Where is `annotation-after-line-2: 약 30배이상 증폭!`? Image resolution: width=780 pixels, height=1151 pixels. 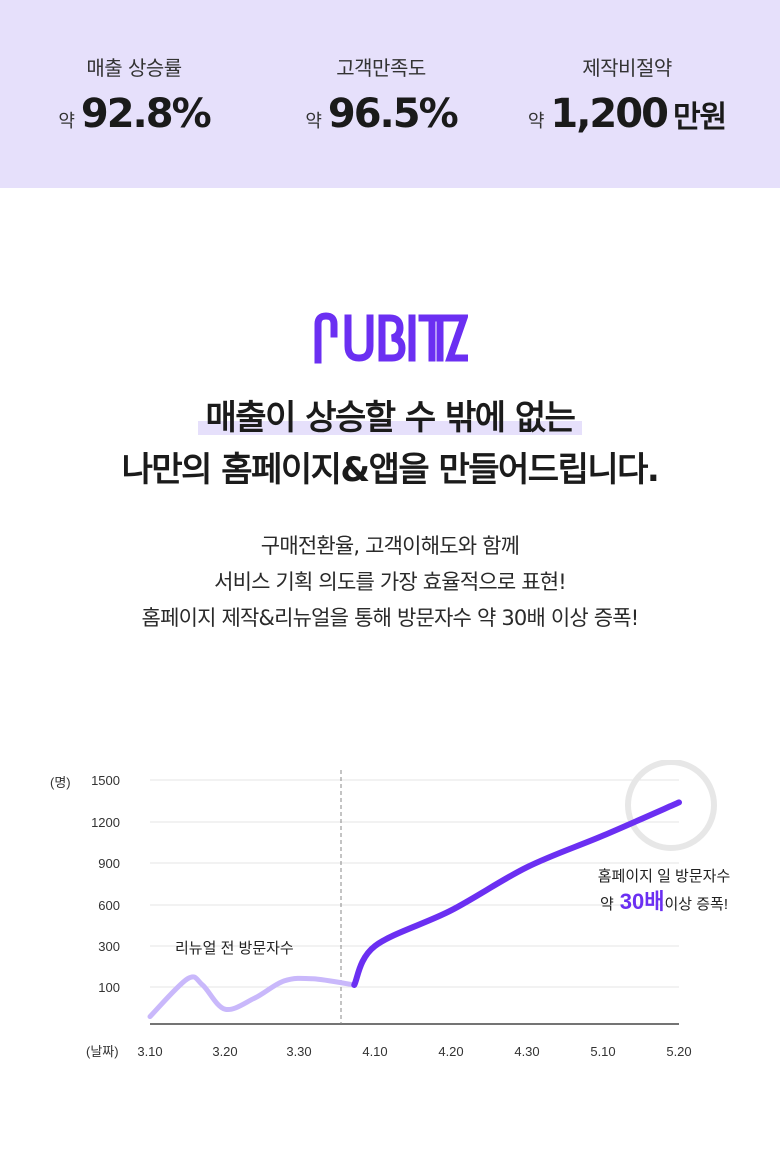
annotation-after-line-2: 약 30배이상 증폭! is located at coordinates (664, 901).